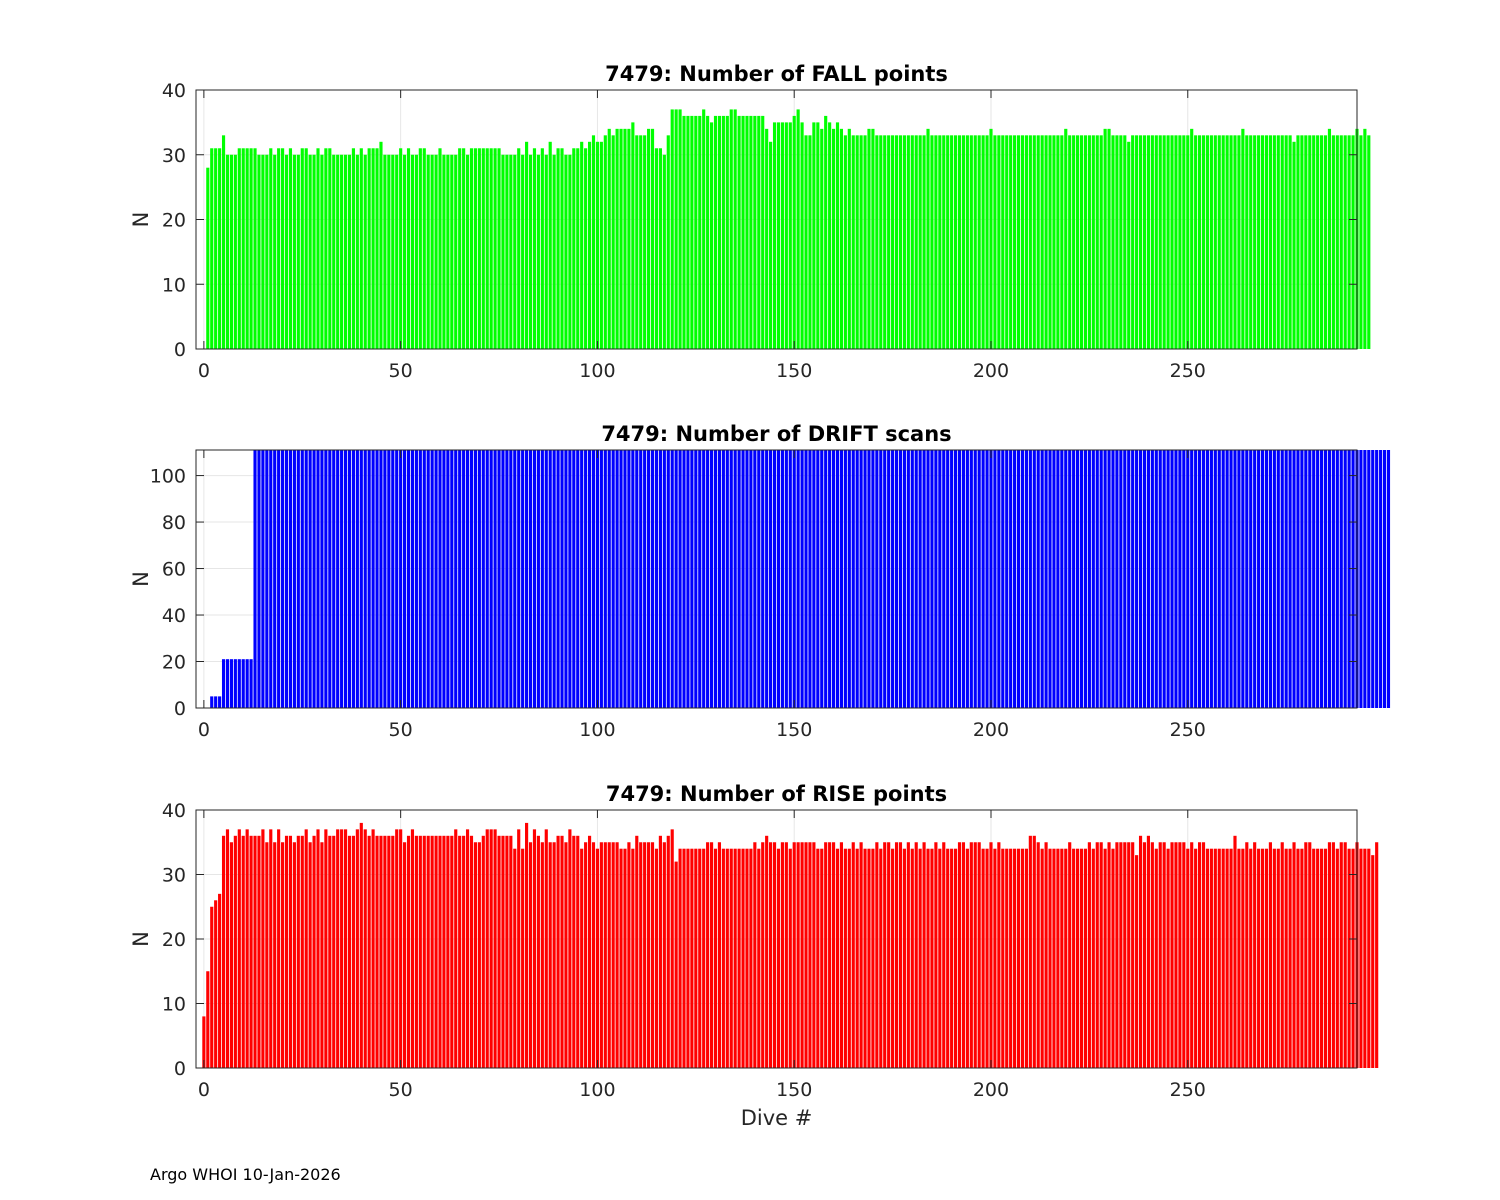 This screenshot has width=1500, height=1200. What do you see at coordinates (776, 434) in the screenshot?
I see `drift-chart-title: 7479: Number of DRIFT scans` at bounding box center [776, 434].